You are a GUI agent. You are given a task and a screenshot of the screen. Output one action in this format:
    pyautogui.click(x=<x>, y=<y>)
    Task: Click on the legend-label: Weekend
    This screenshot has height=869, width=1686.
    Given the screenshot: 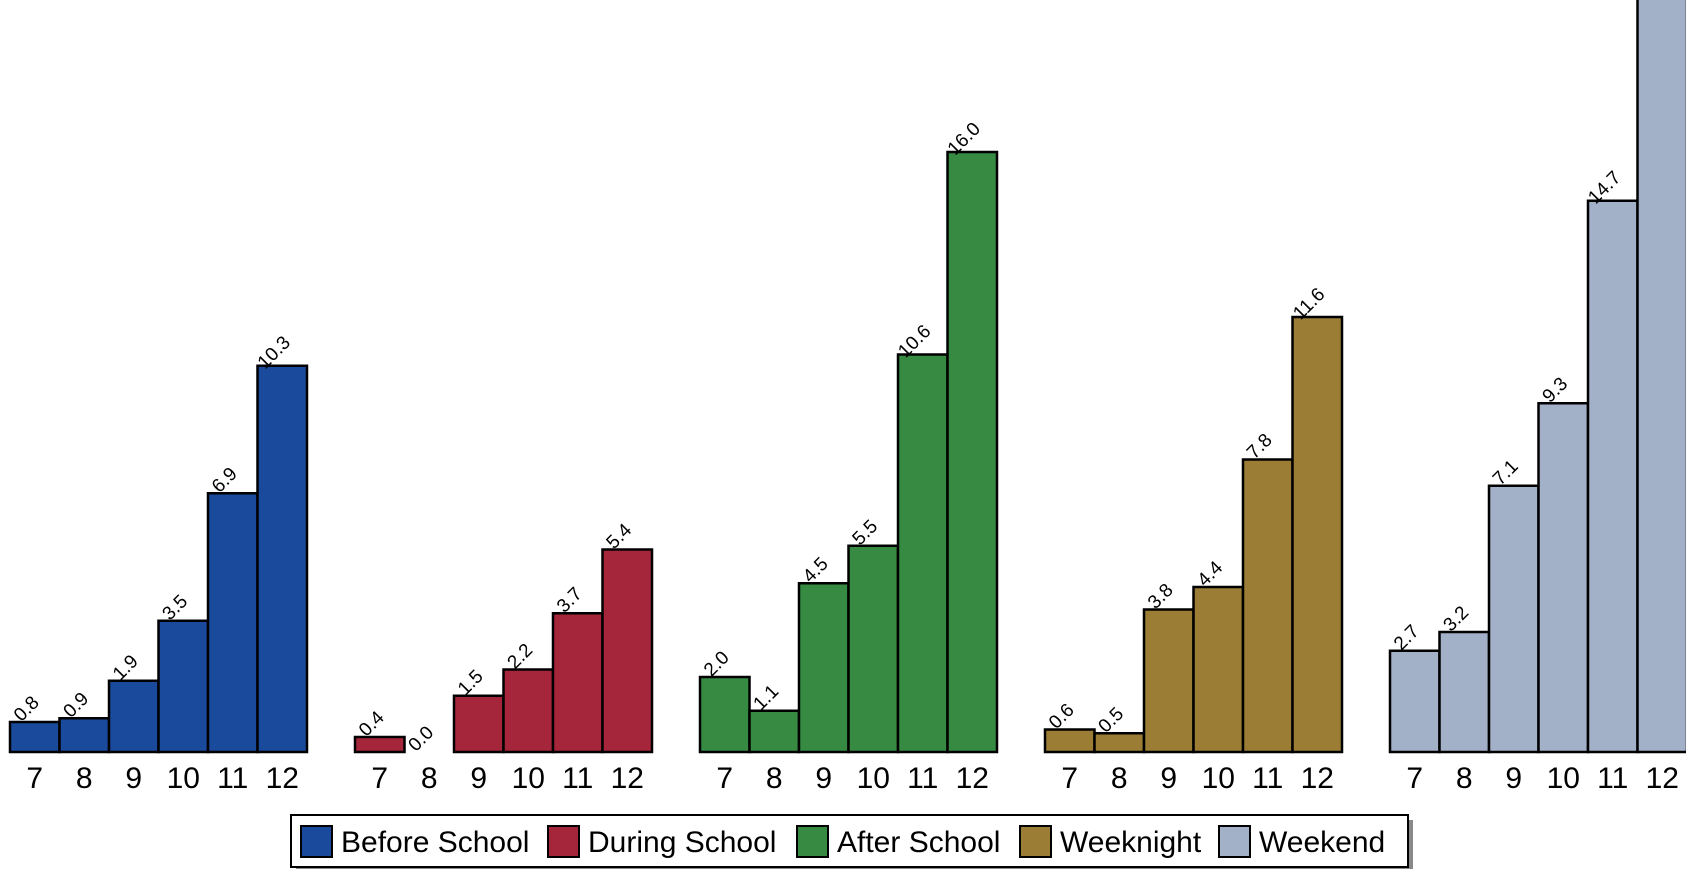 What is the action you would take?
    pyautogui.click(x=1322, y=842)
    